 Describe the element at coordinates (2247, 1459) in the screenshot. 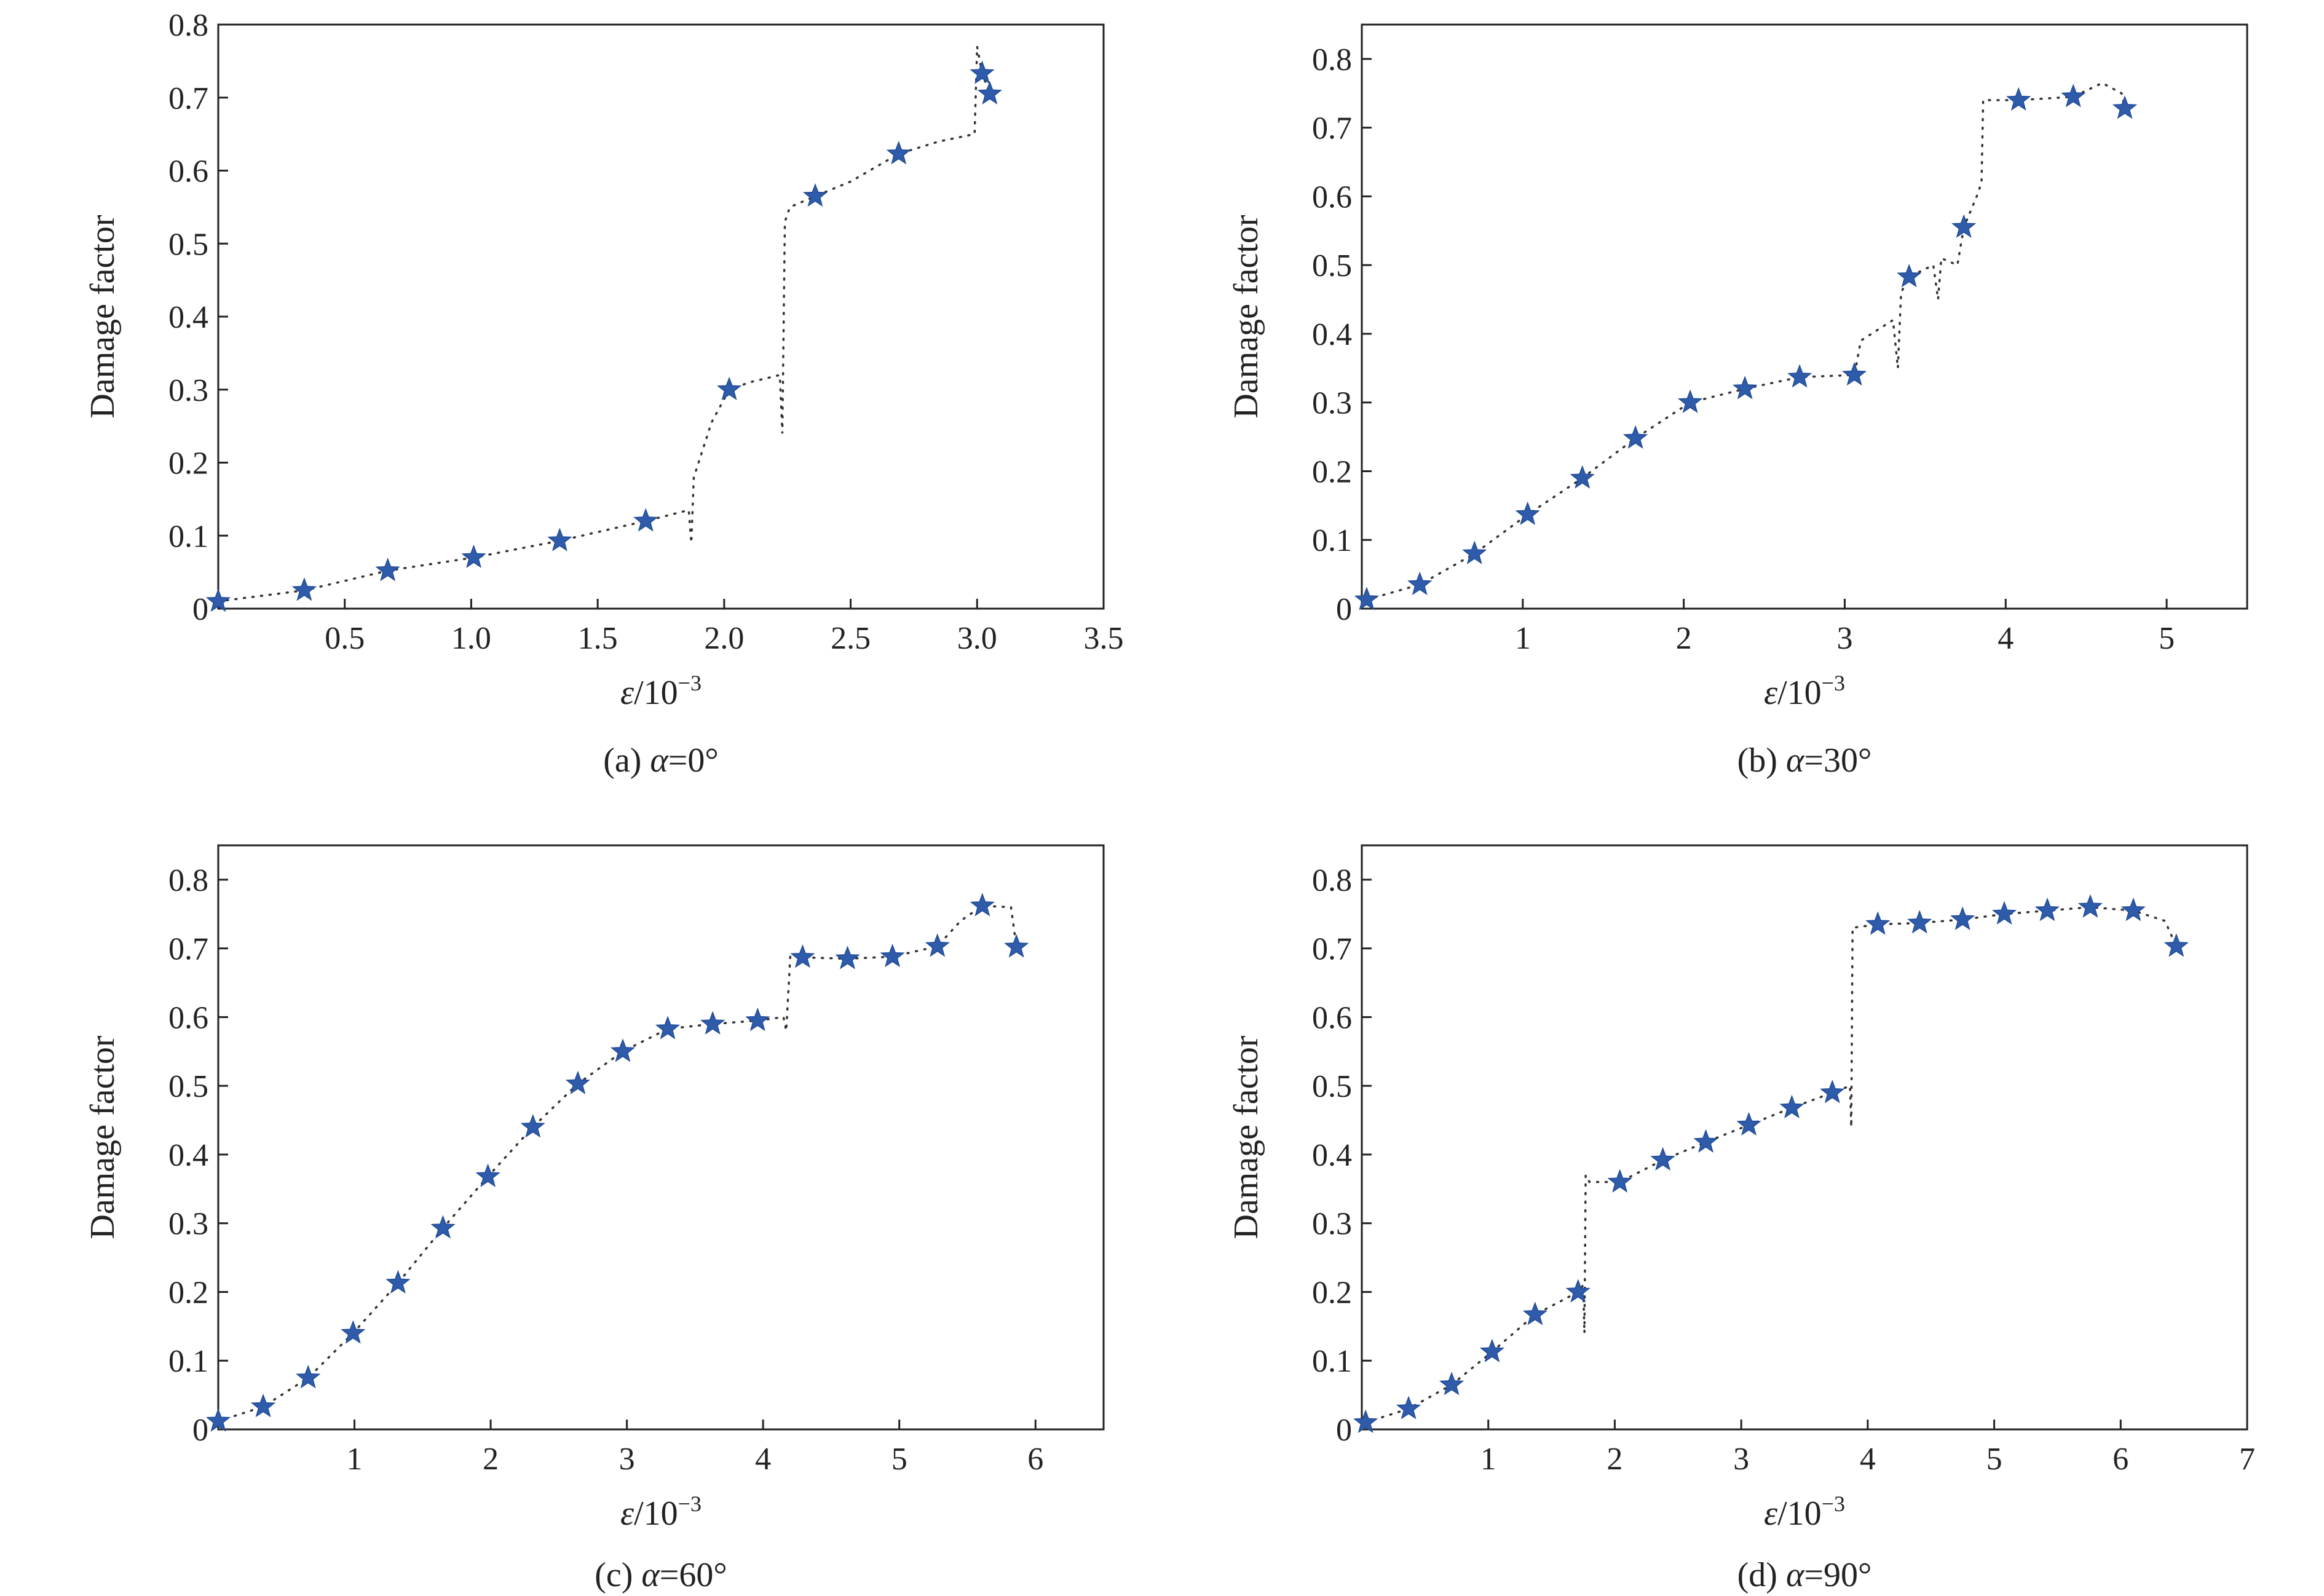

I see `x-tick-label: 7` at that location.